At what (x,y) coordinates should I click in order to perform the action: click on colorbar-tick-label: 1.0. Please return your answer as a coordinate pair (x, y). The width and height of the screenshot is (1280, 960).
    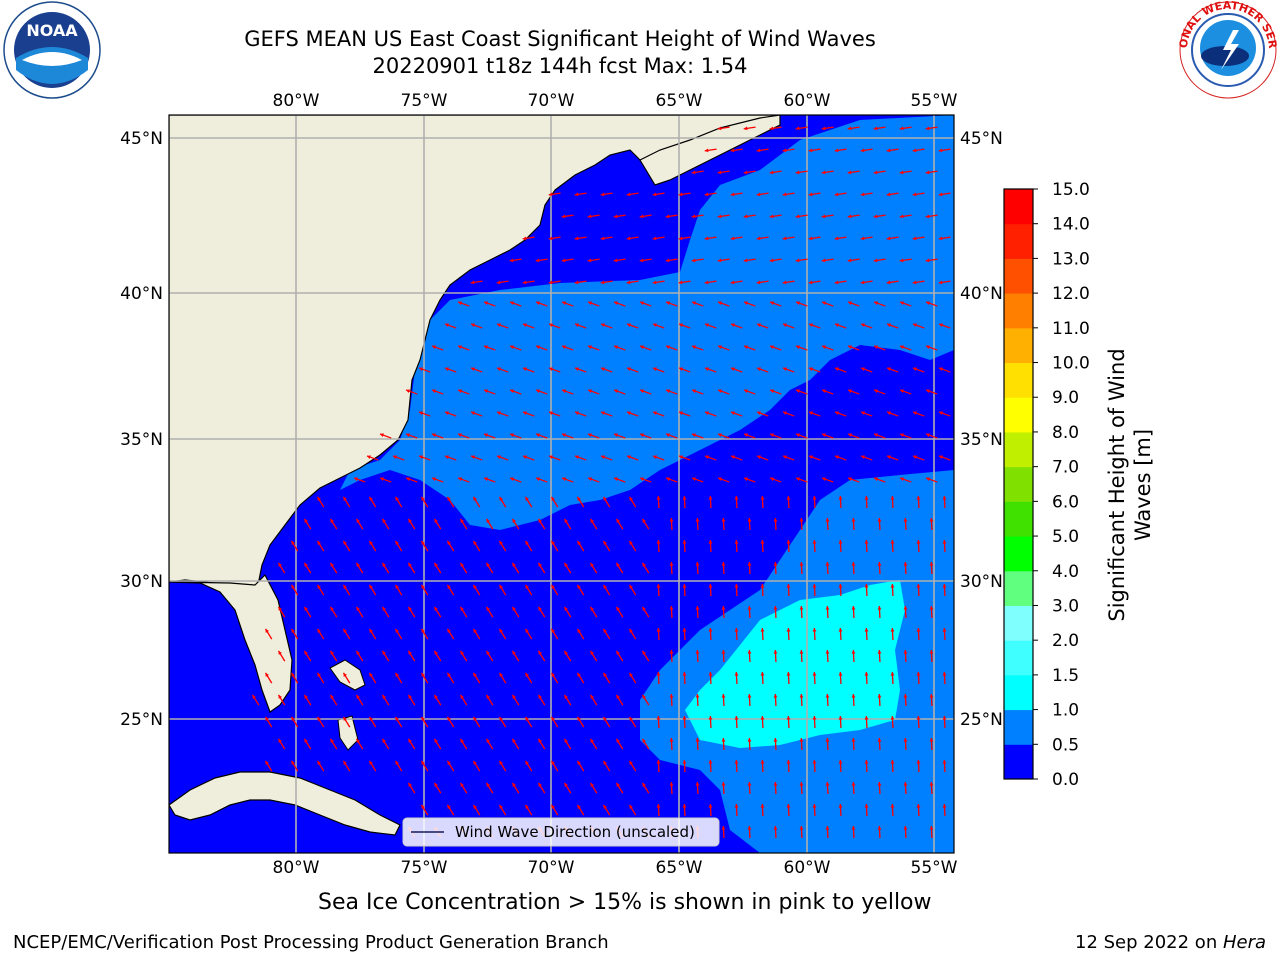
    Looking at the image, I should click on (1065, 711).